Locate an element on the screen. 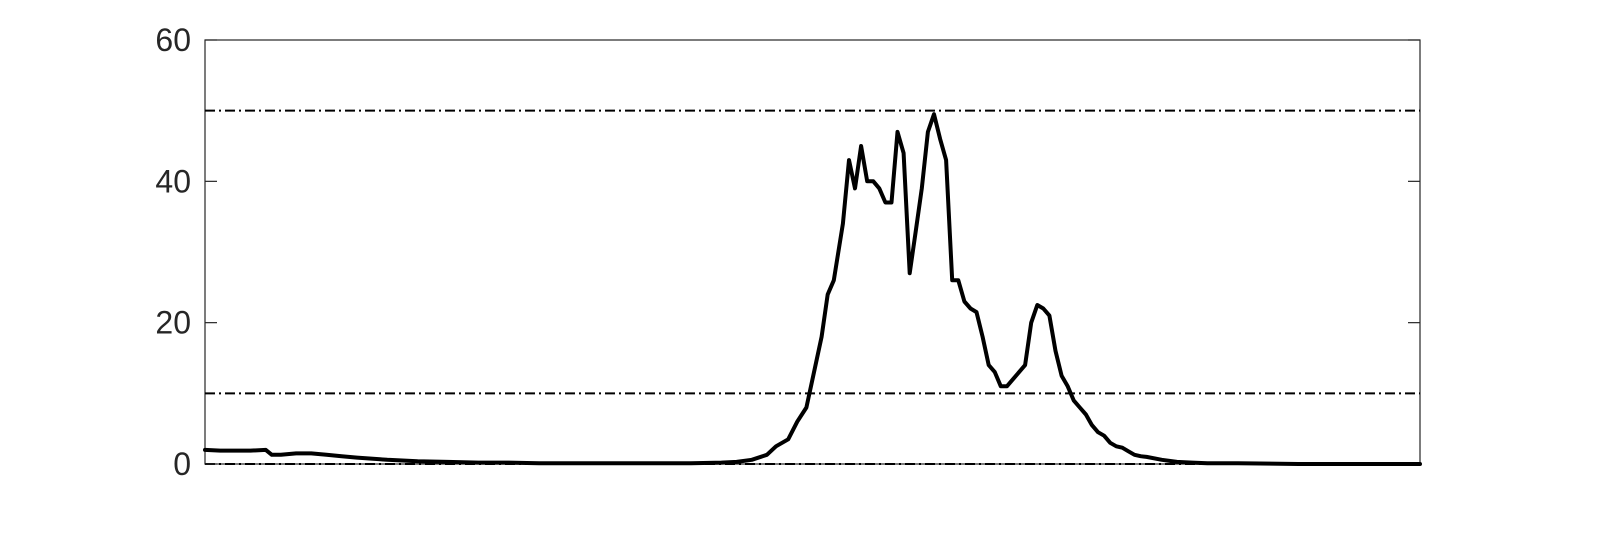  y-tick-label-0: 0 is located at coordinates (182, 464).